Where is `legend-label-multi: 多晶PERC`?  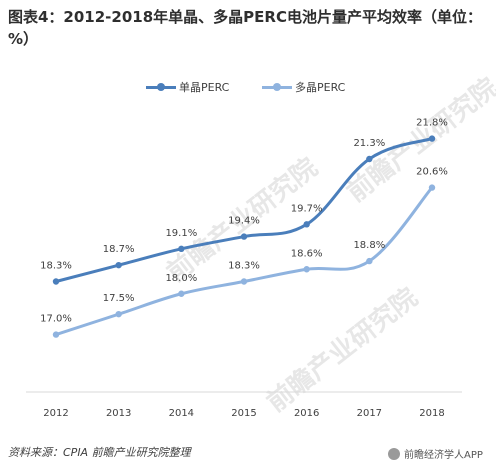 legend-label-multi: 多晶PERC is located at coordinates (320, 87).